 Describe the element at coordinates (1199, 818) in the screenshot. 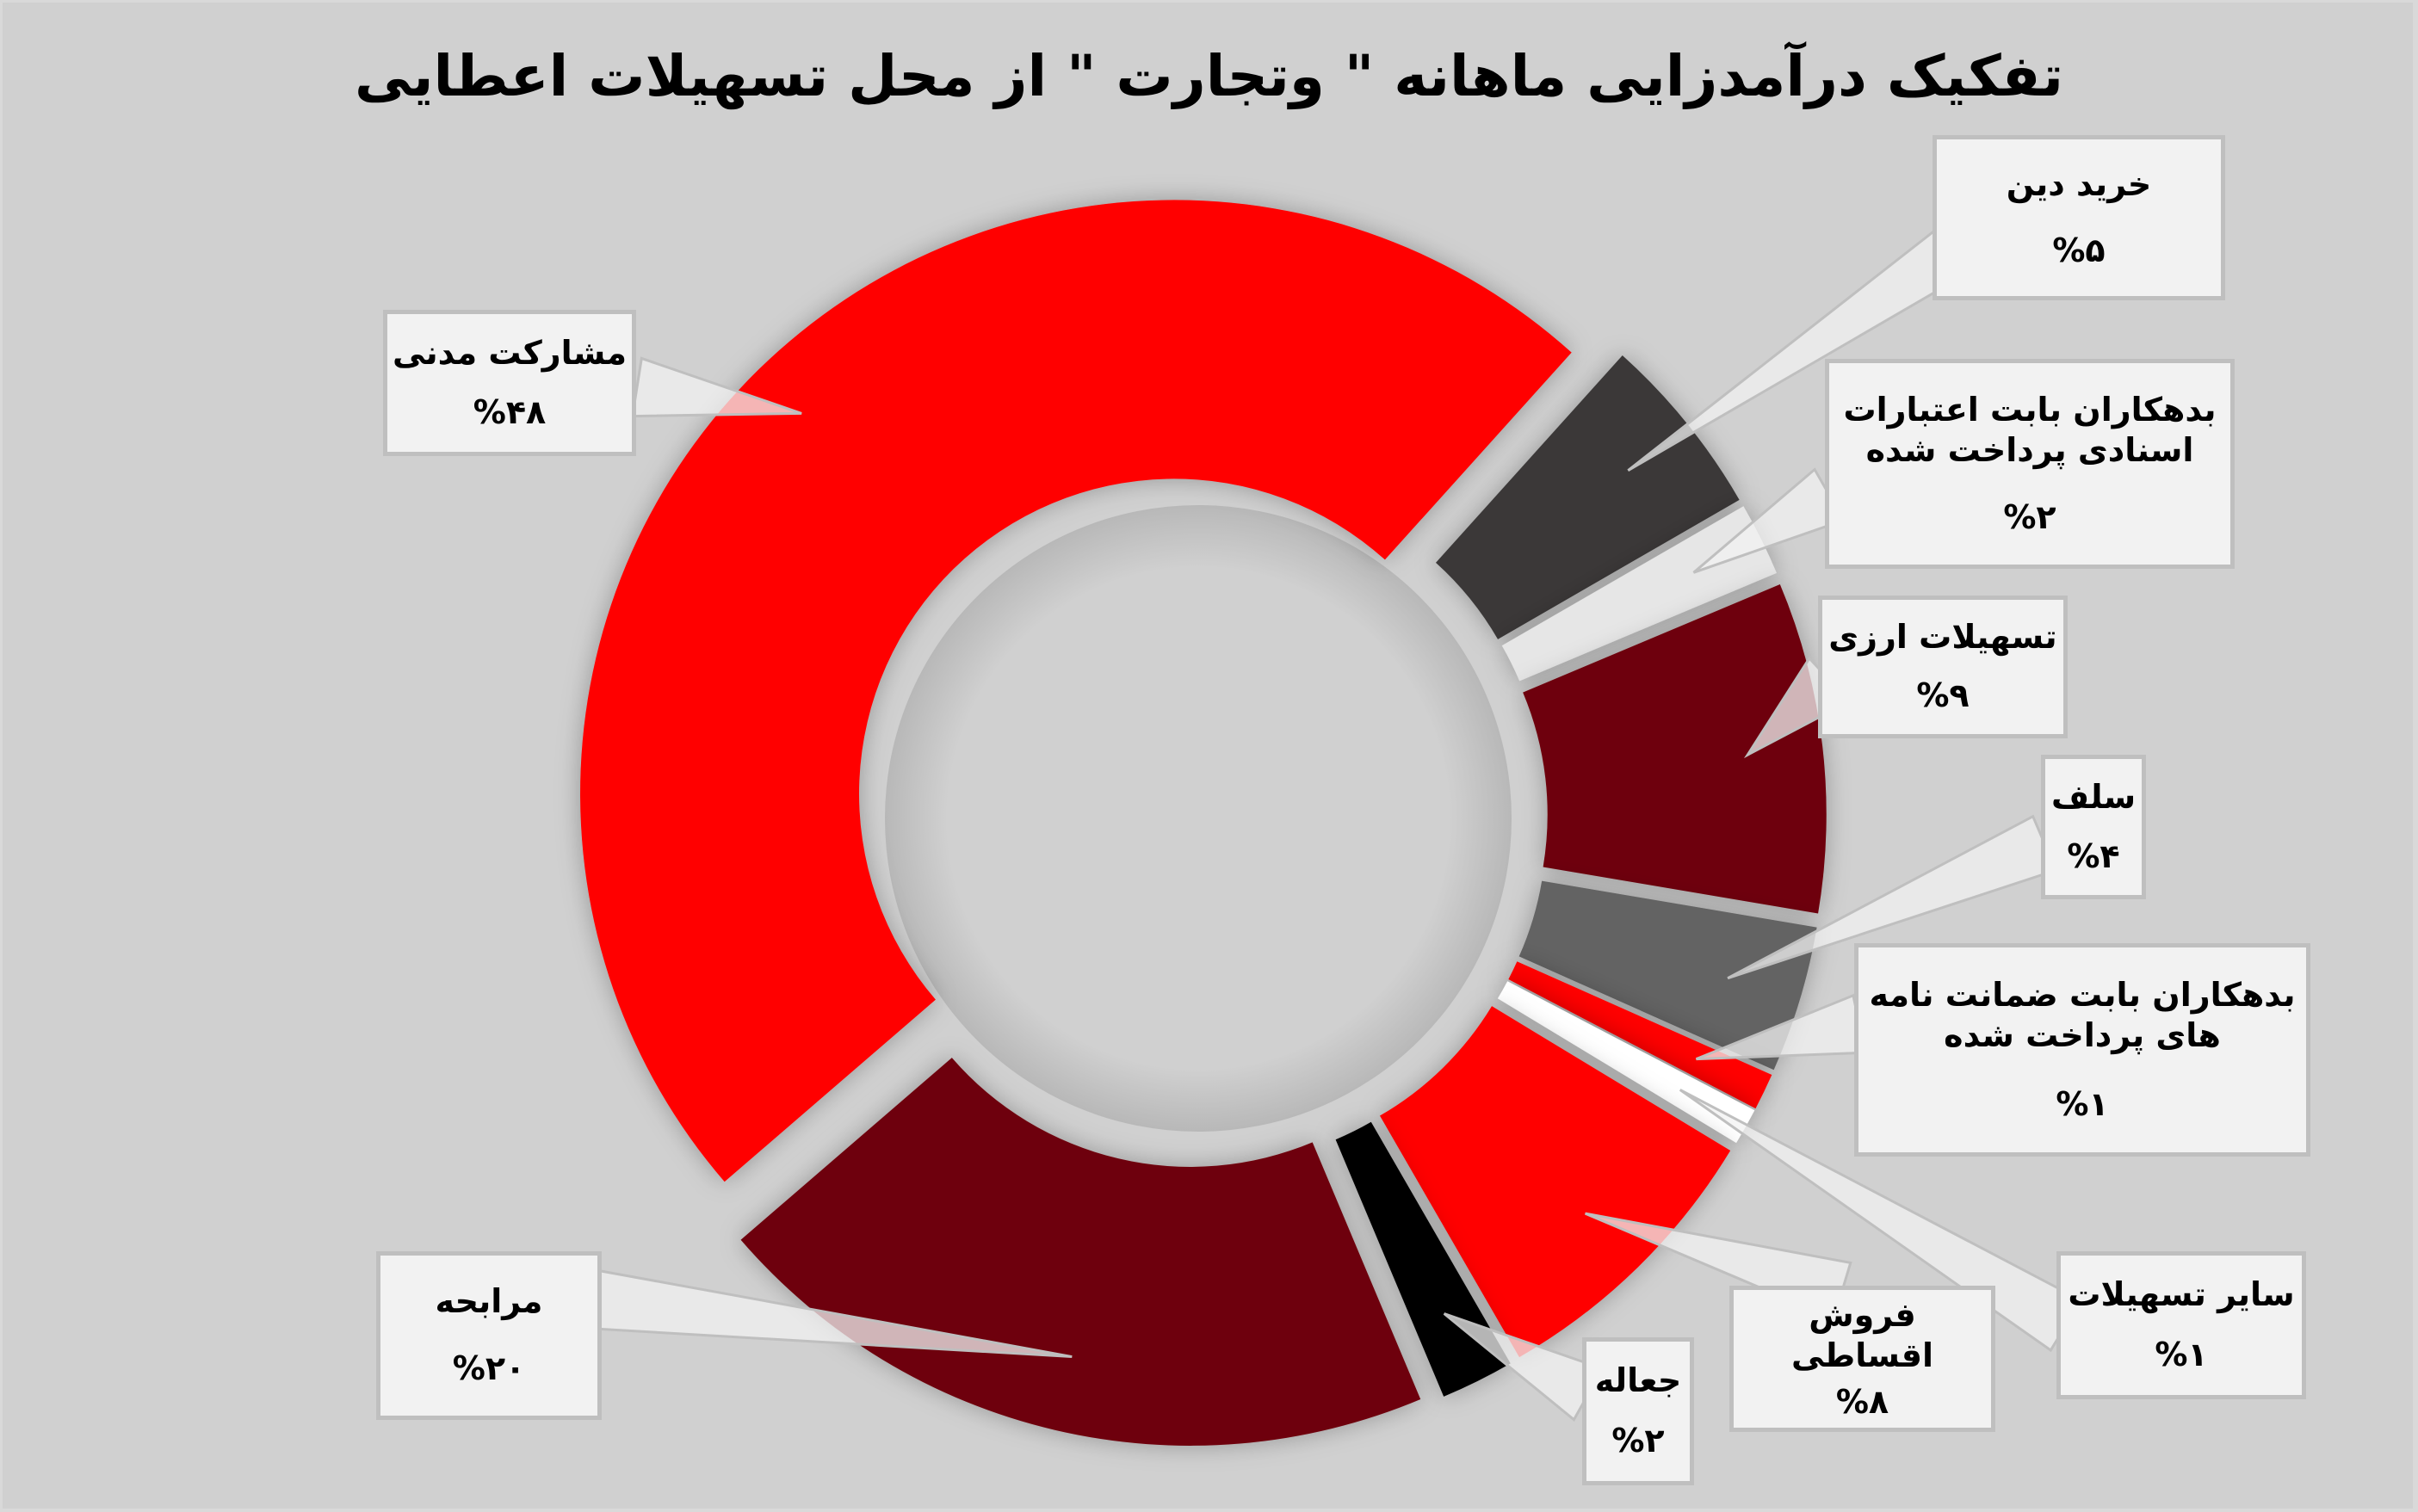

I see `donut-hole` at that location.